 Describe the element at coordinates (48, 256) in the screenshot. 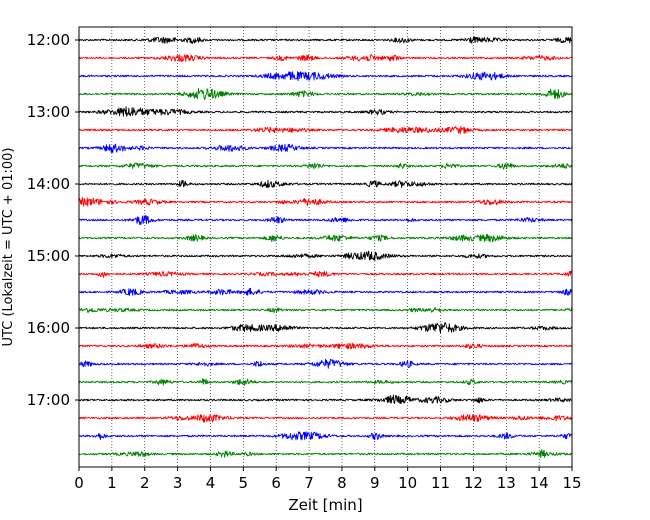

I see `y-tick-label: 15:00` at that location.